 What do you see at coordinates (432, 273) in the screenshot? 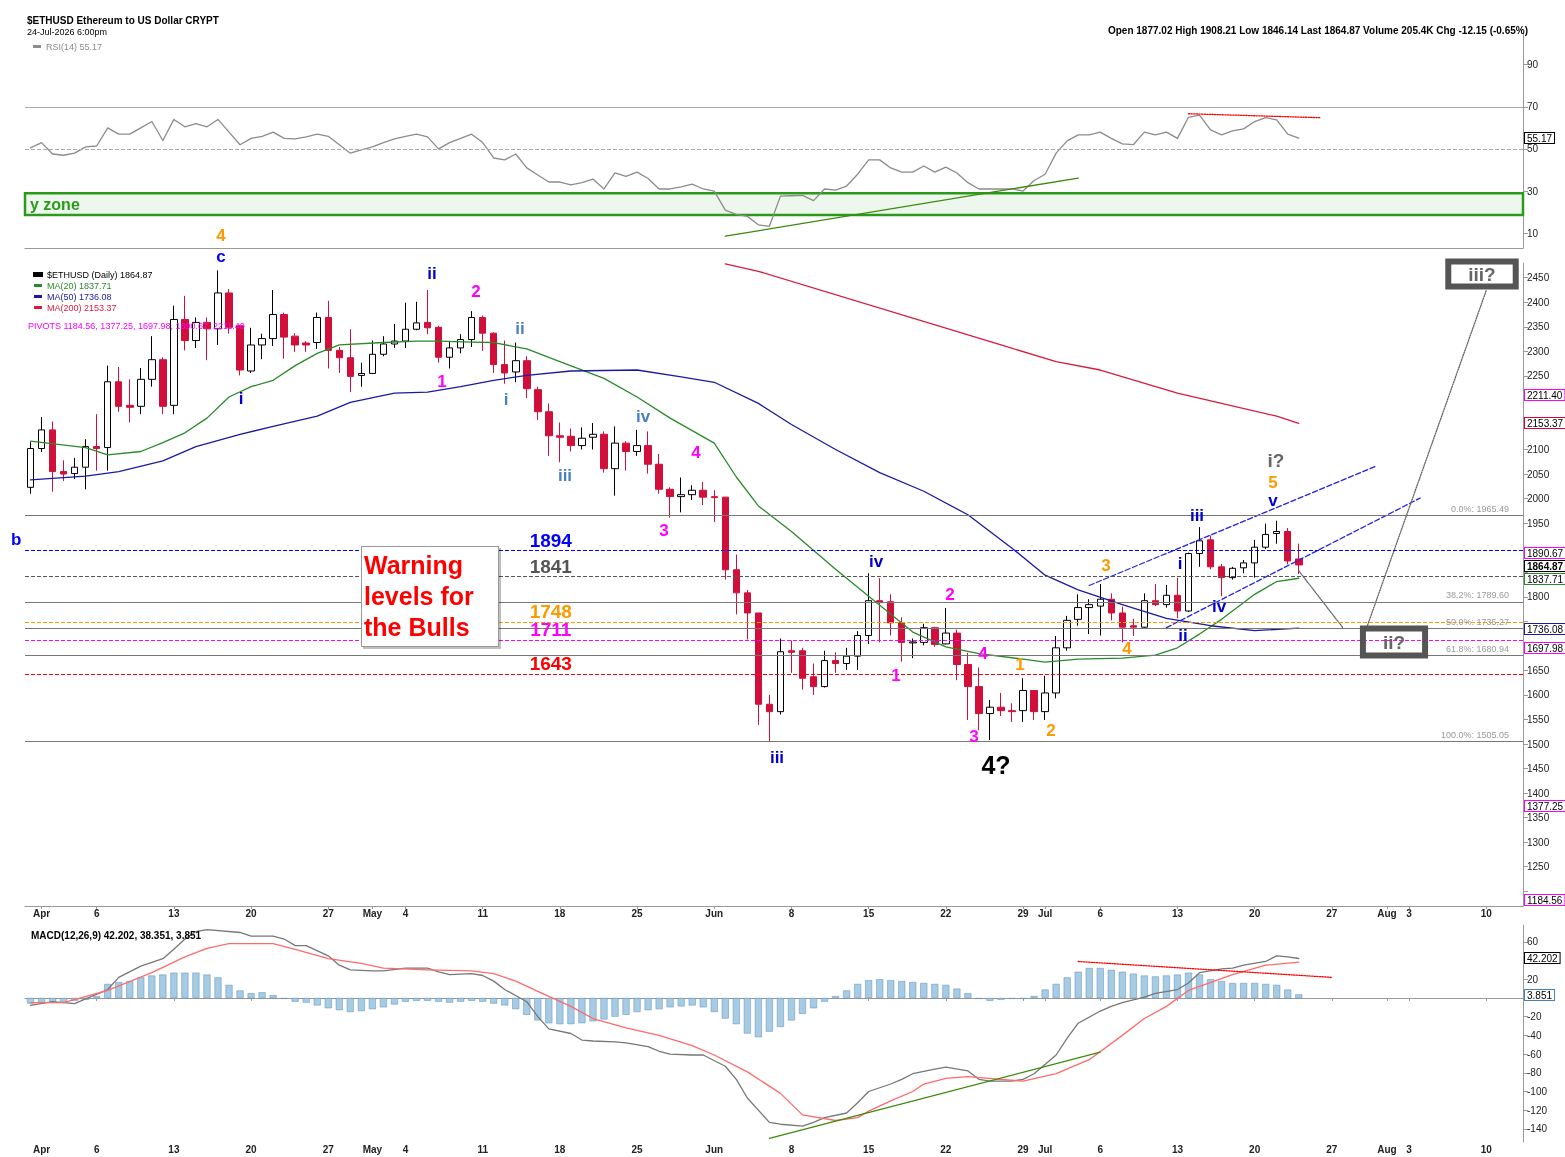
I see `annotation: ii` at bounding box center [432, 273].